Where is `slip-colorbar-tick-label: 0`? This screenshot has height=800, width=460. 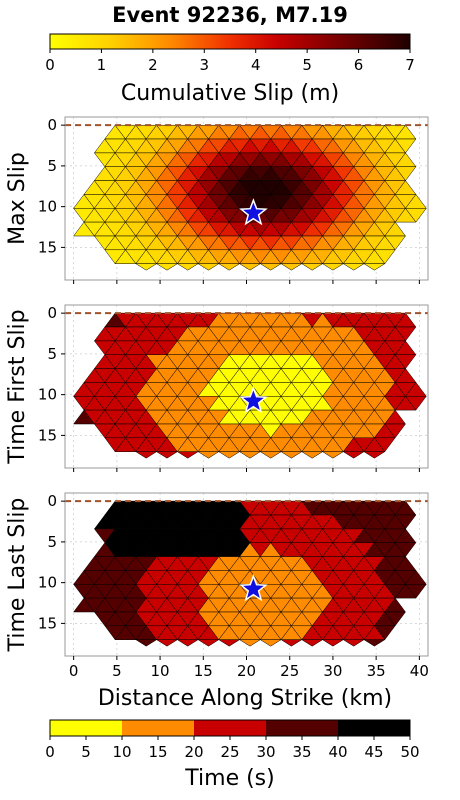 slip-colorbar-tick-label: 0 is located at coordinates (50, 65).